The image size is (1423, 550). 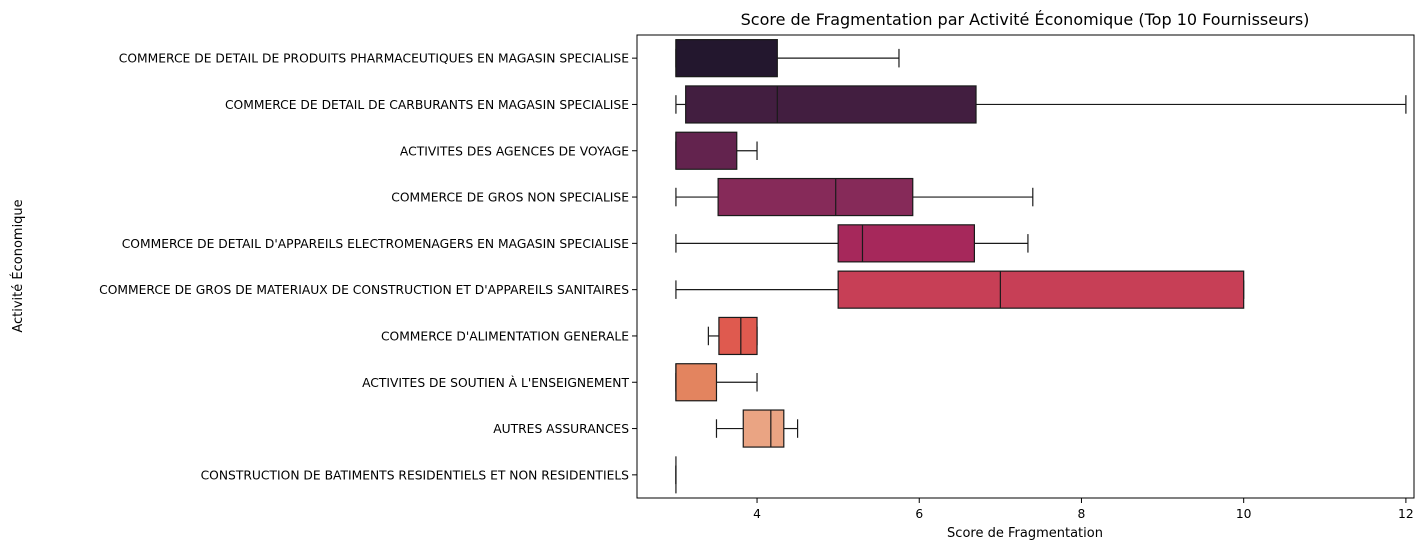 What do you see at coordinates (1406, 514) in the screenshot?
I see `x-tick-label: 12` at bounding box center [1406, 514].